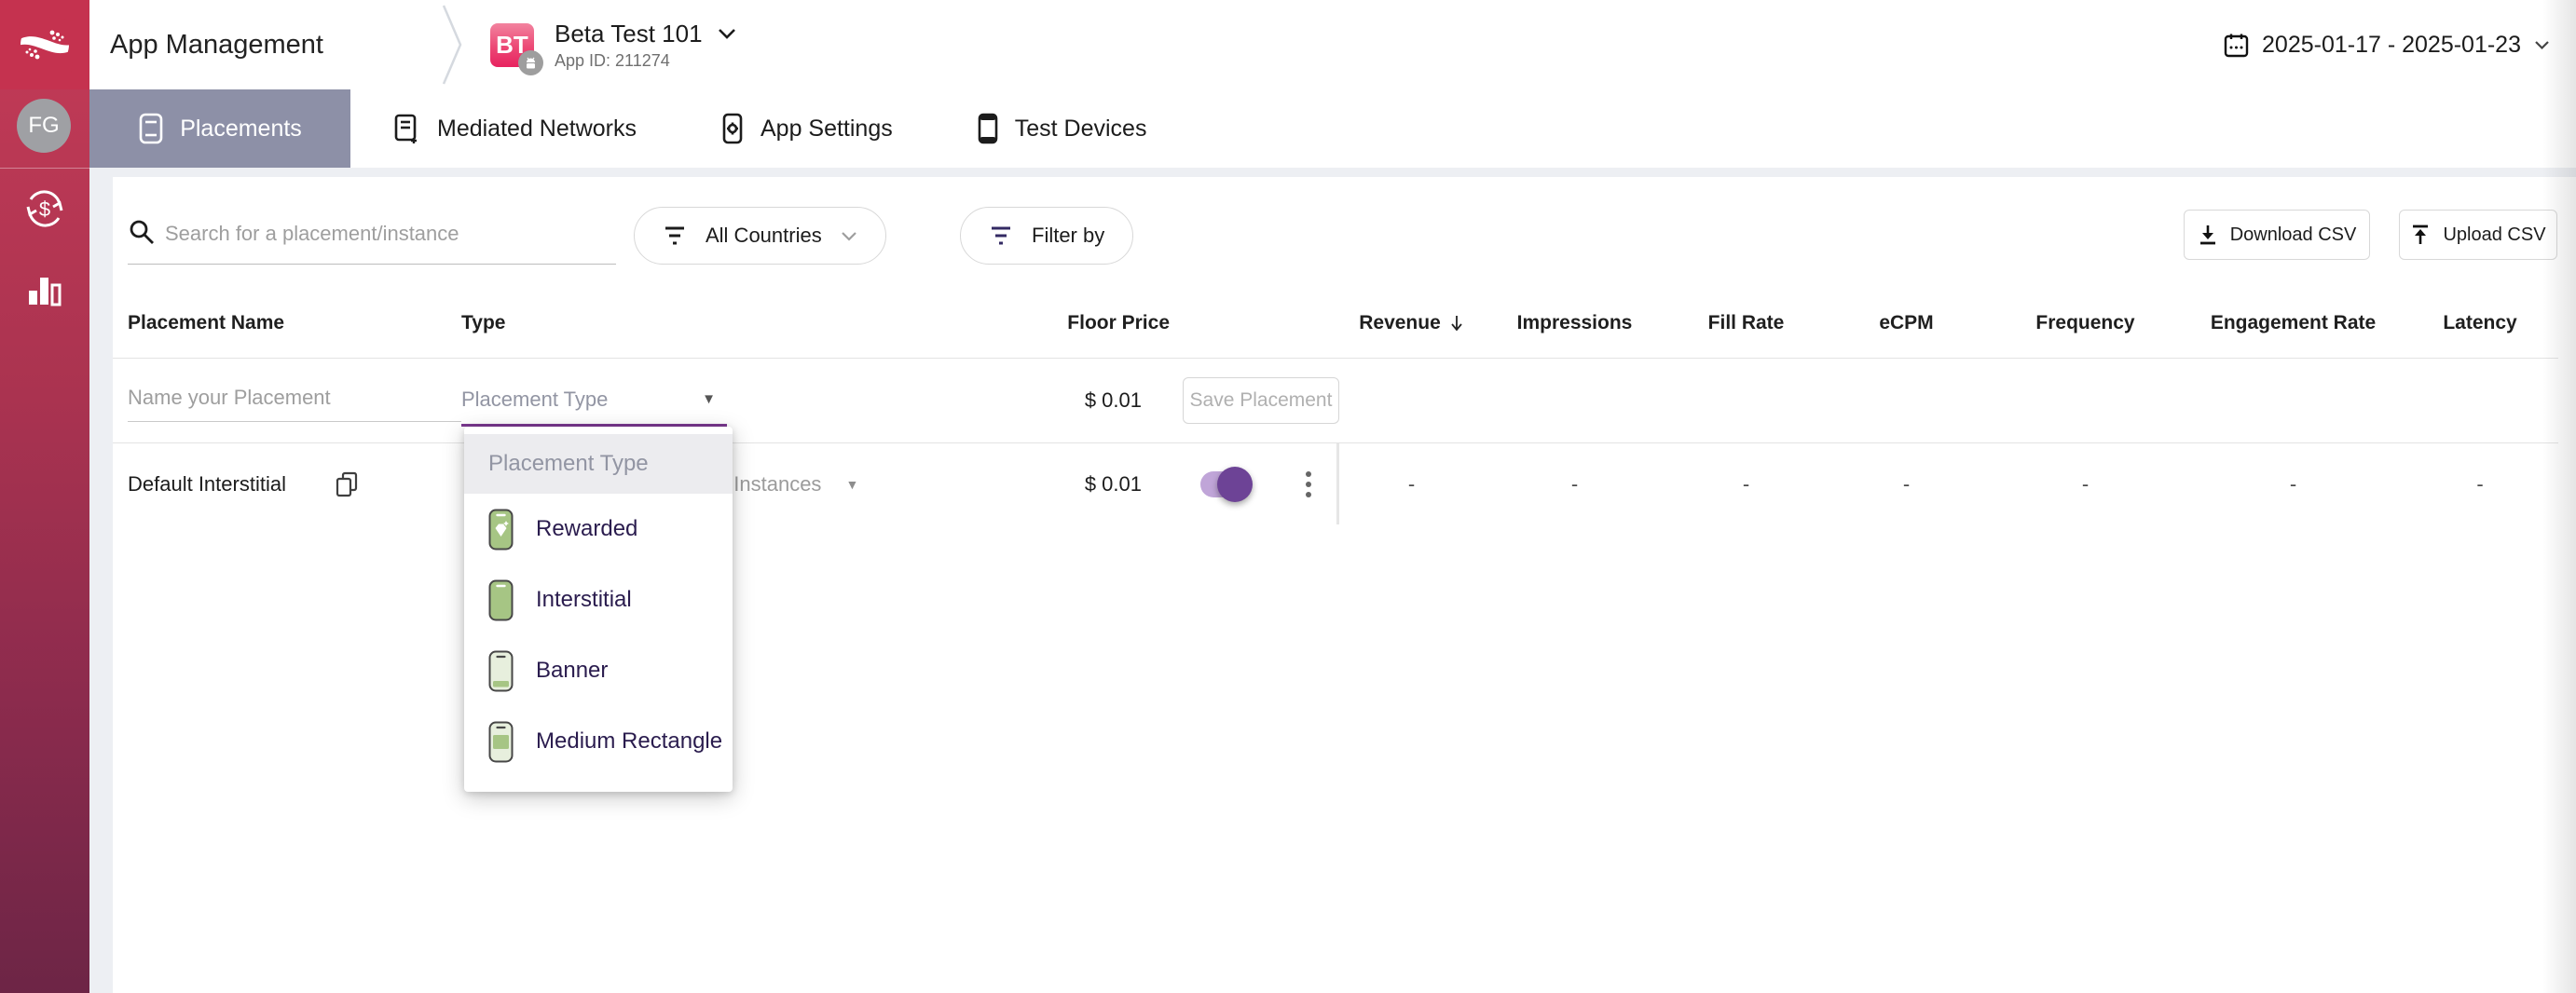 This screenshot has height=993, width=2576. I want to click on column-actions, so click(1254, 323).